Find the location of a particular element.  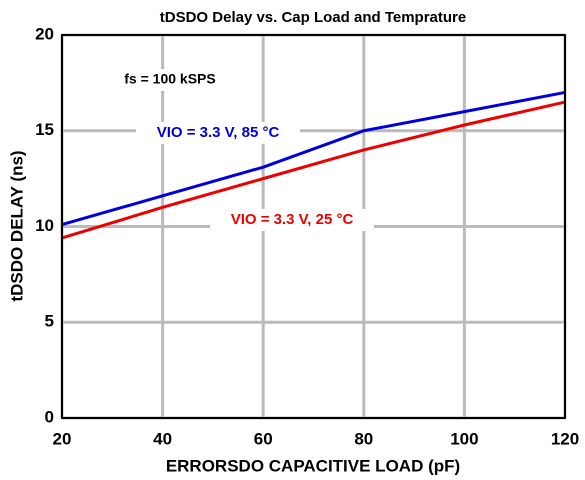

y-axis-label: tDSDO DELAY (ns) is located at coordinates (16, 225).